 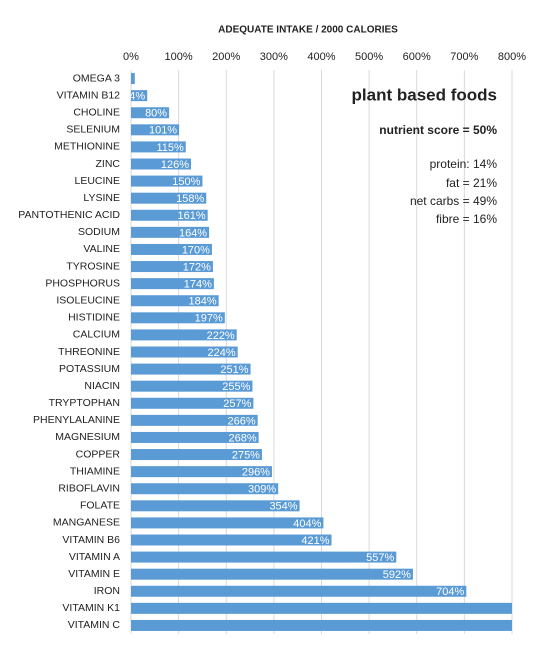 I want to click on x-tick-label: 800%, so click(x=512, y=57).